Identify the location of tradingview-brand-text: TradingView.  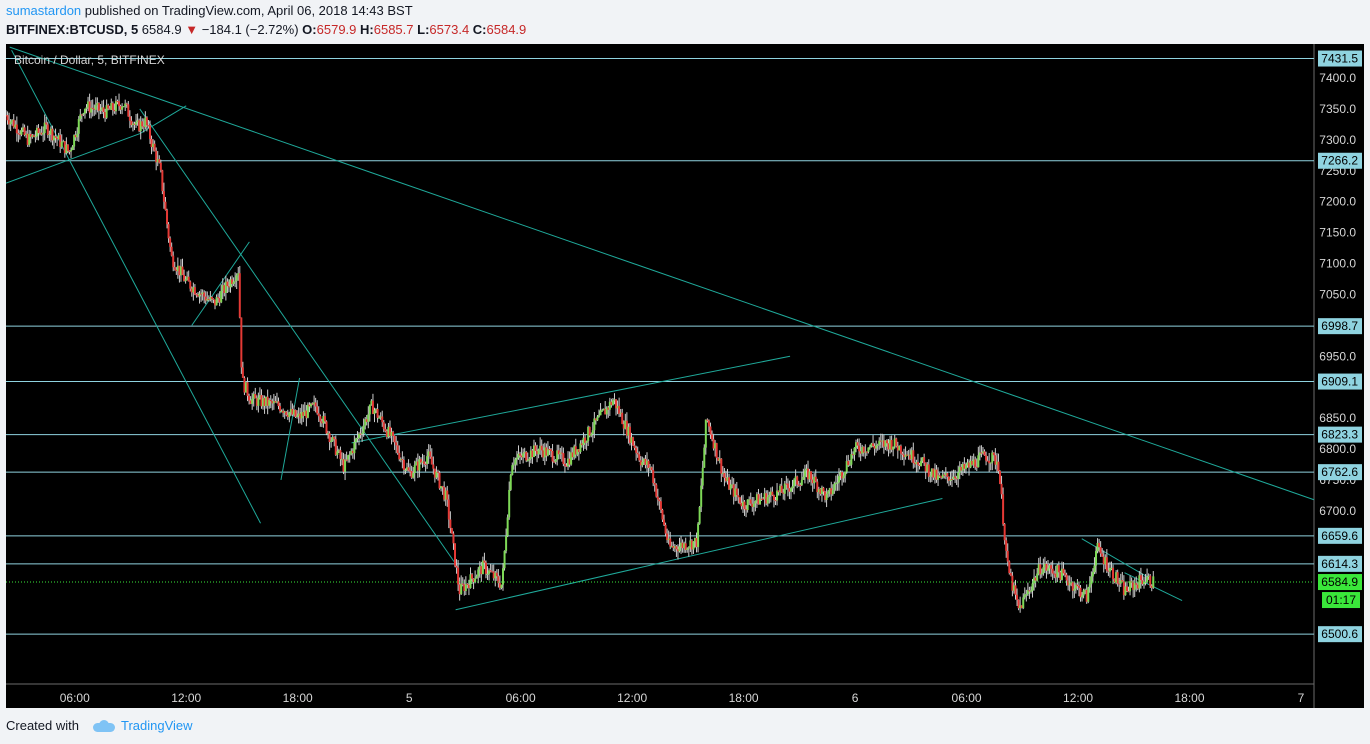
(156, 725).